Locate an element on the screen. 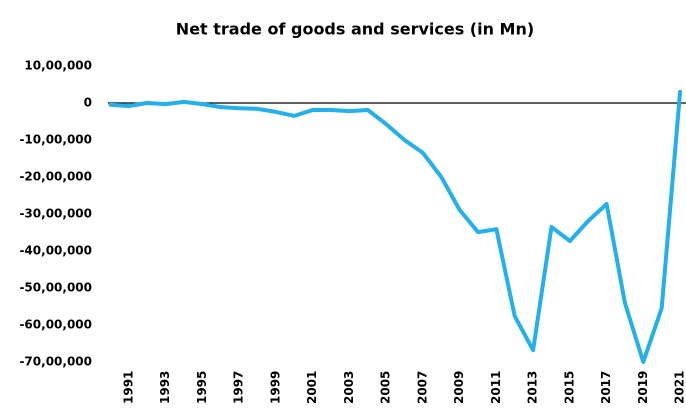  y-tick-label: -60,00,000 is located at coordinates (55, 325).